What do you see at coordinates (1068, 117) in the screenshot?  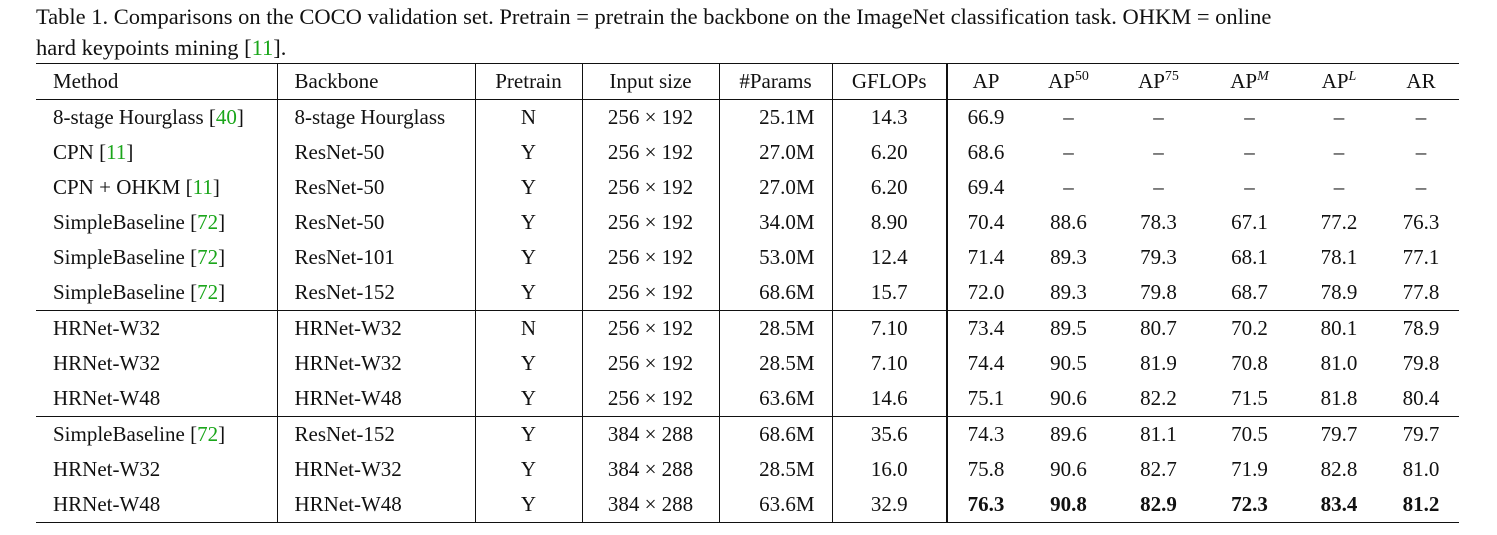 I see `cell-ap50: –` at bounding box center [1068, 117].